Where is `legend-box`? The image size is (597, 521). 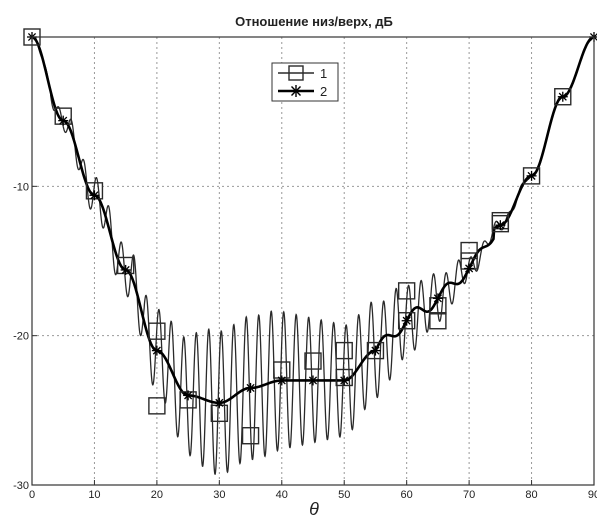 legend-box is located at coordinates (305, 82).